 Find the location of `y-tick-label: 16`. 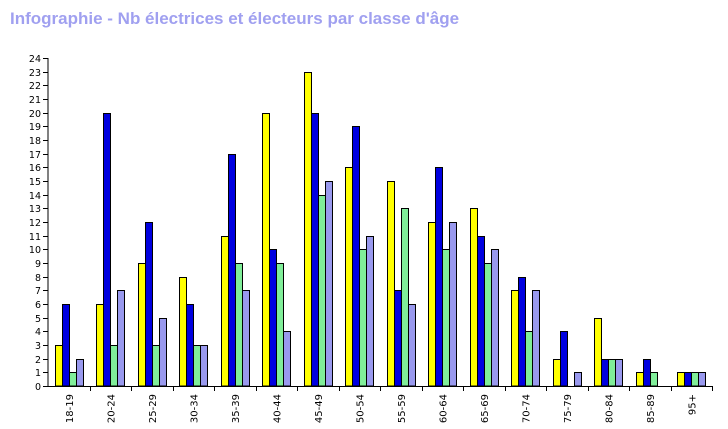

y-tick-label: 16 is located at coordinates (35, 168).